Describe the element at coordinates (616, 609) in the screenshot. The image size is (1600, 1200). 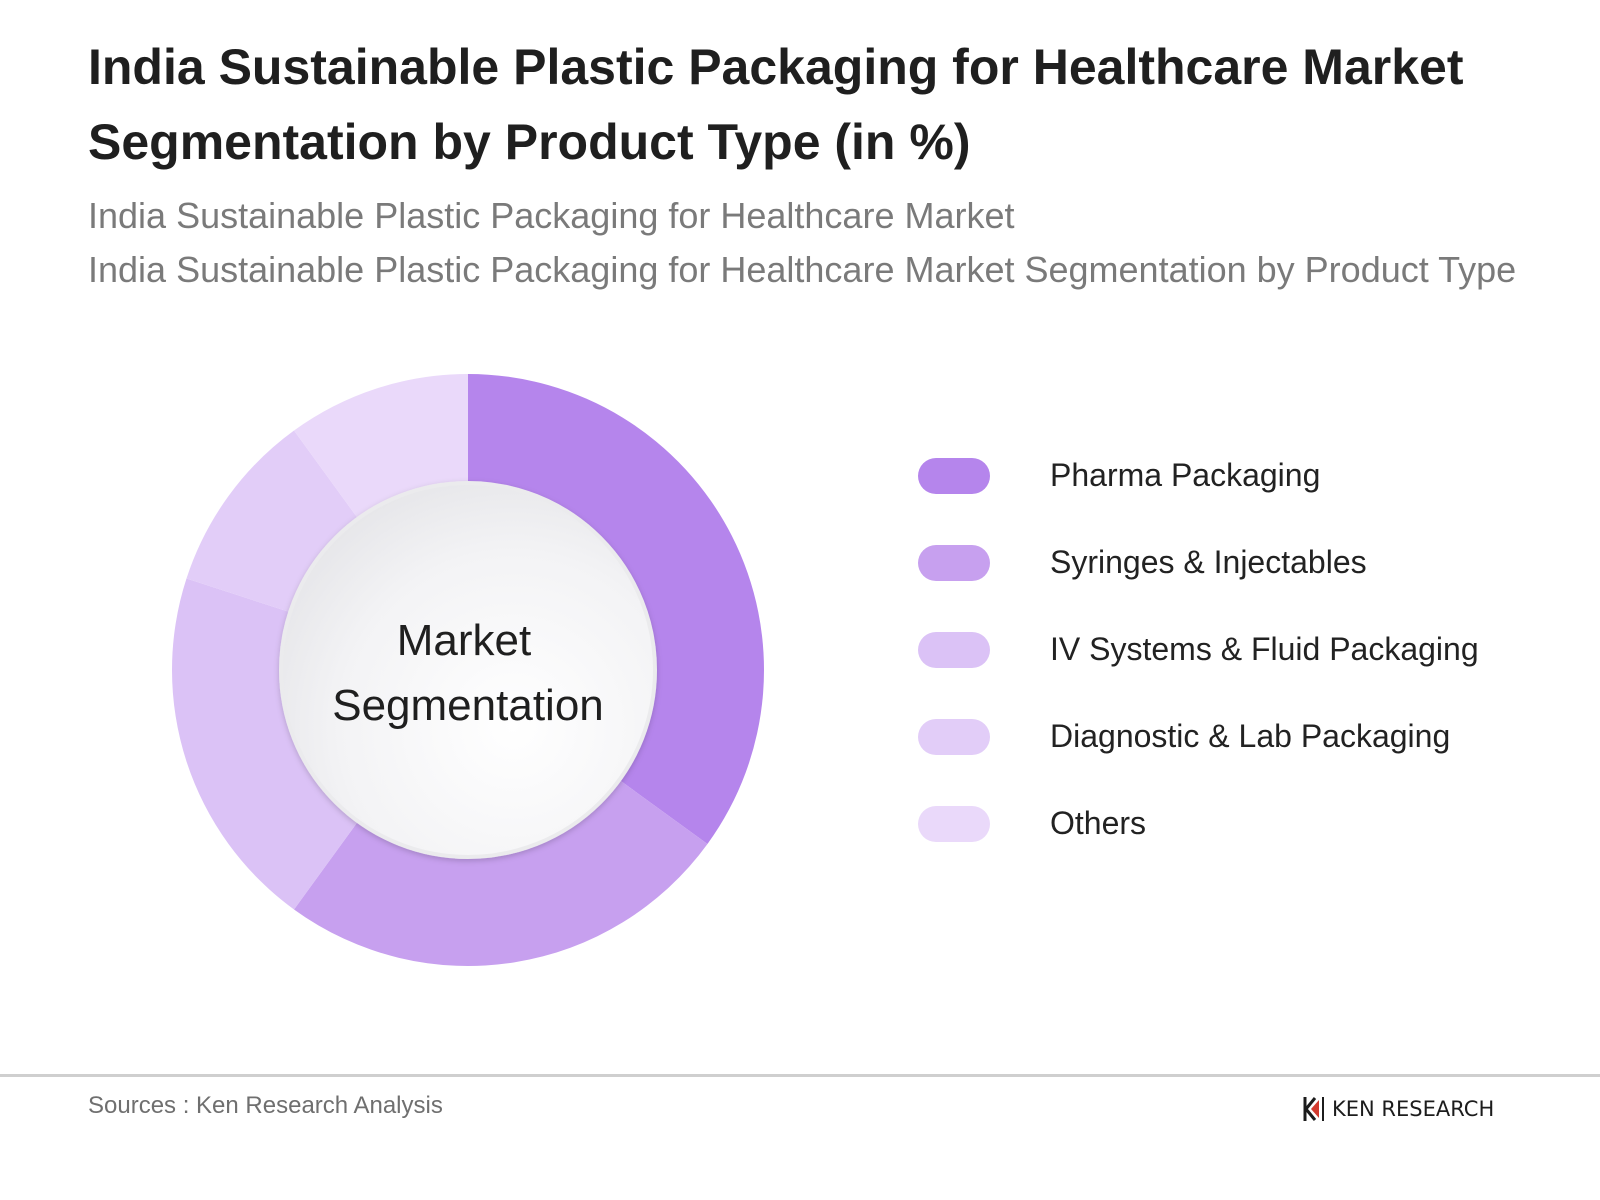
I see `donut-slice-pharma-packaging` at that location.